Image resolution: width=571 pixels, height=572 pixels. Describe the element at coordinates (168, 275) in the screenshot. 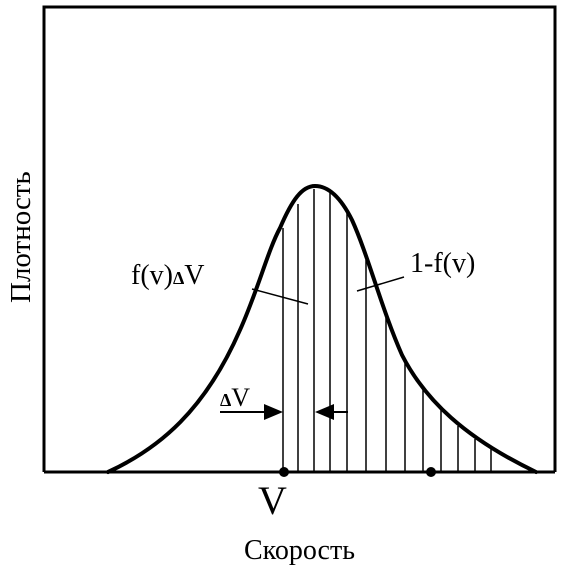

I see `strip-label: f(v)ΔV` at that location.